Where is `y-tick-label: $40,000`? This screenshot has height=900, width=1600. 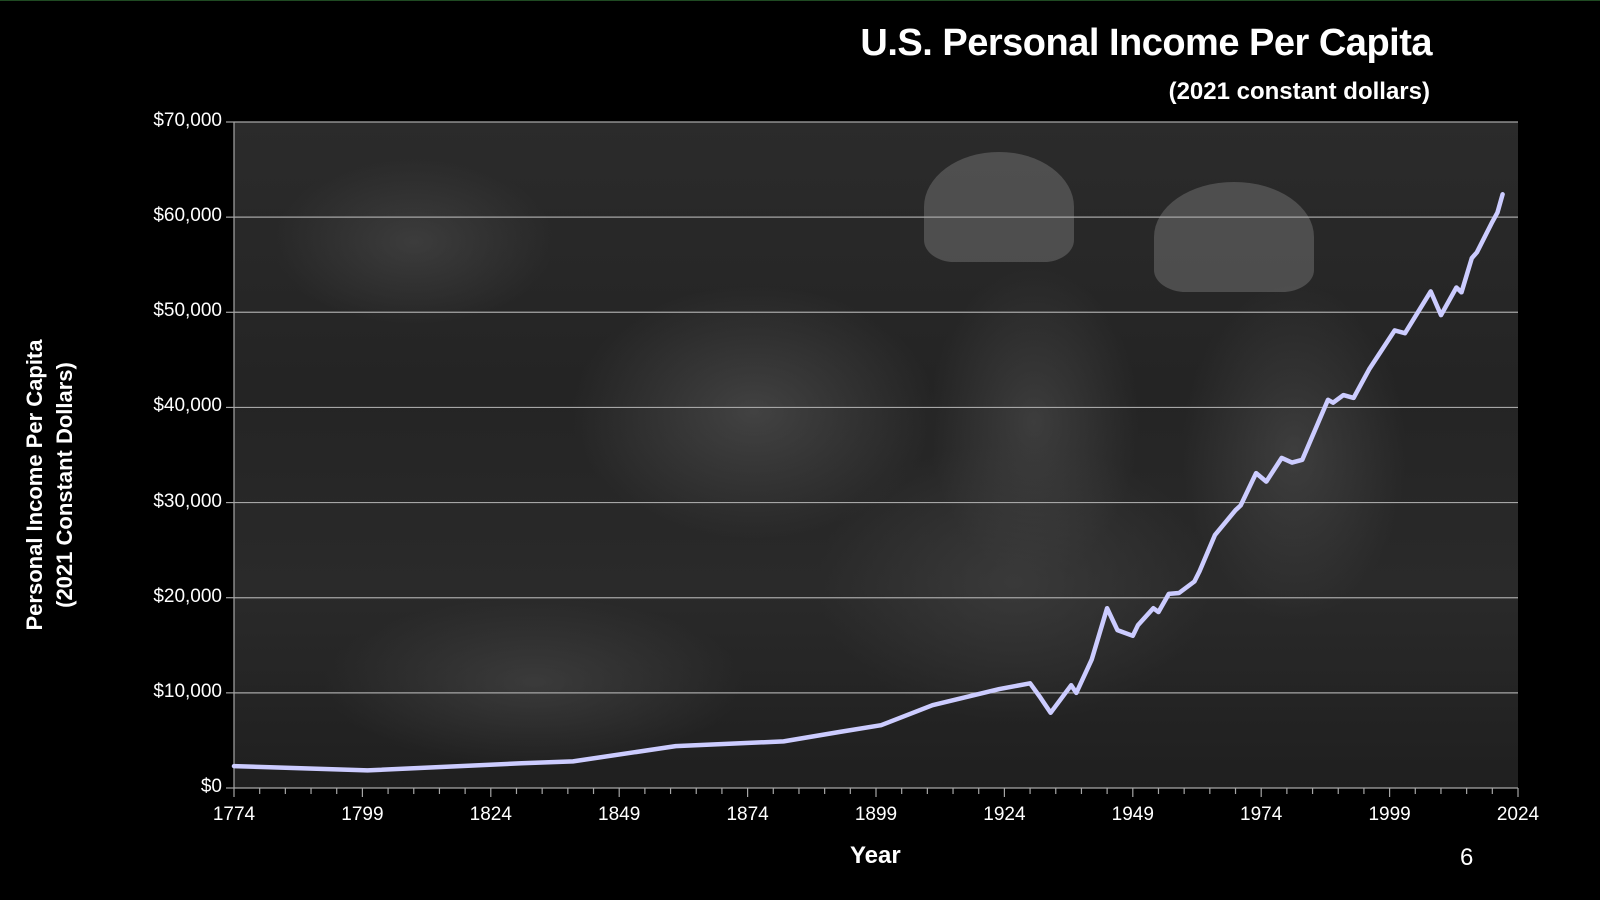
y-tick-label: $40,000 is located at coordinates (187, 406).